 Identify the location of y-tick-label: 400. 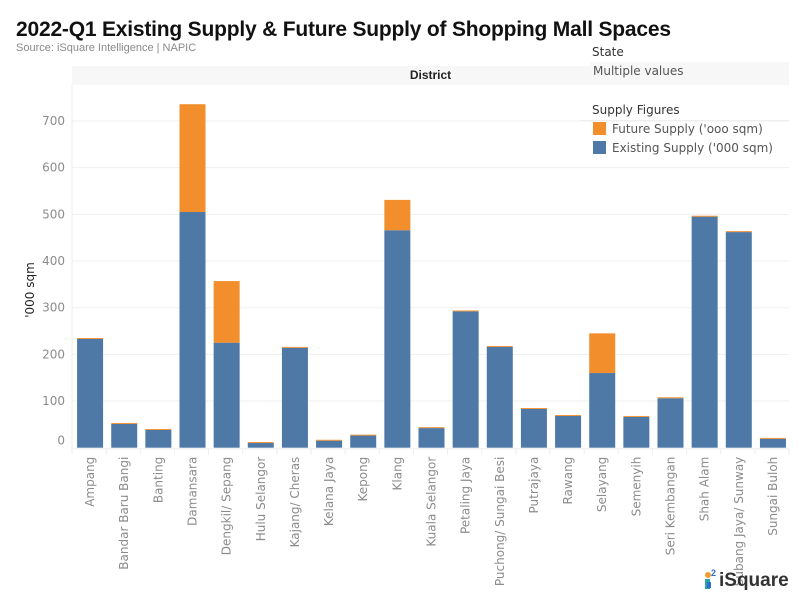
(53, 261).